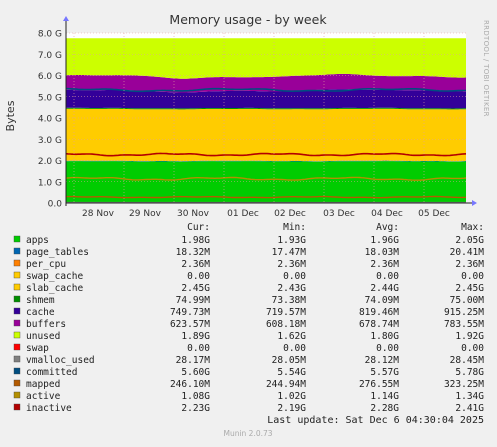  I want to click on last-update-text: Last update: Sat Dec 6 04:30:04 2025, so click(375, 420).